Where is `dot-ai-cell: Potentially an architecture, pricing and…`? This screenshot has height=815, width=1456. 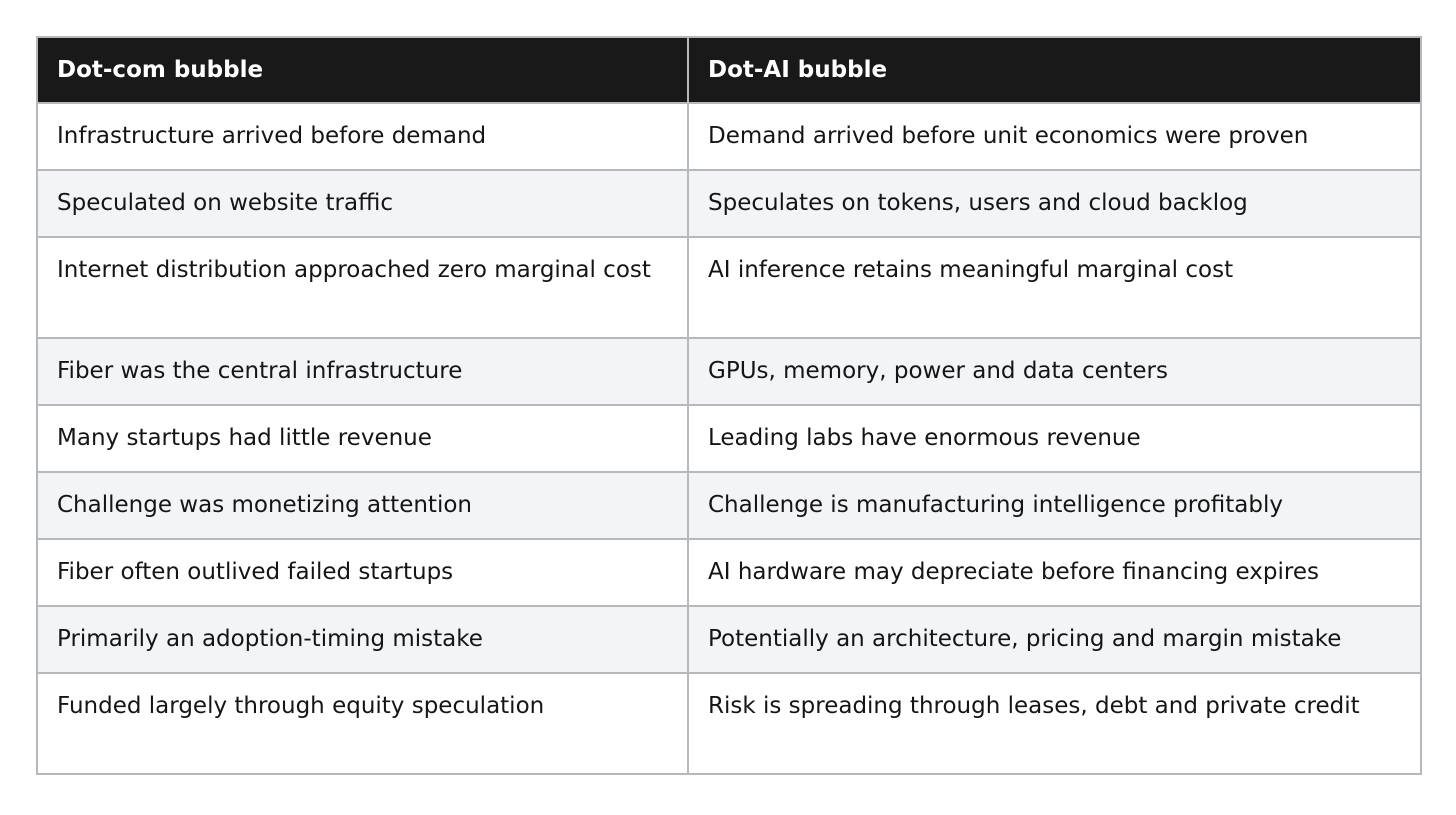 dot-ai-cell: Potentially an architecture, pricing and… is located at coordinates (1054, 639).